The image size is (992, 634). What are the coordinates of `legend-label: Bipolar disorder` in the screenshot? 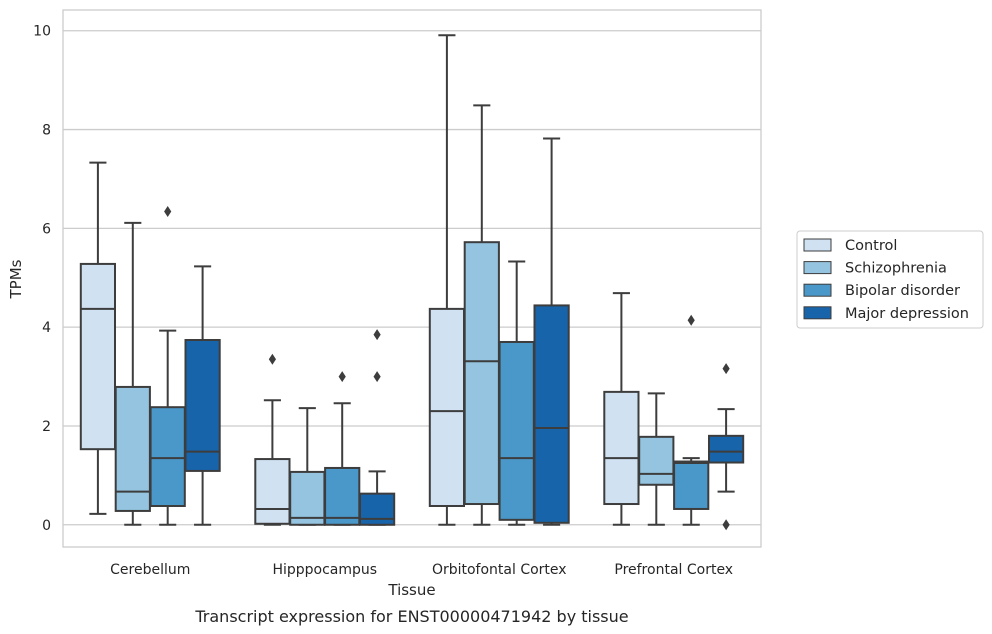 It's located at (902, 291).